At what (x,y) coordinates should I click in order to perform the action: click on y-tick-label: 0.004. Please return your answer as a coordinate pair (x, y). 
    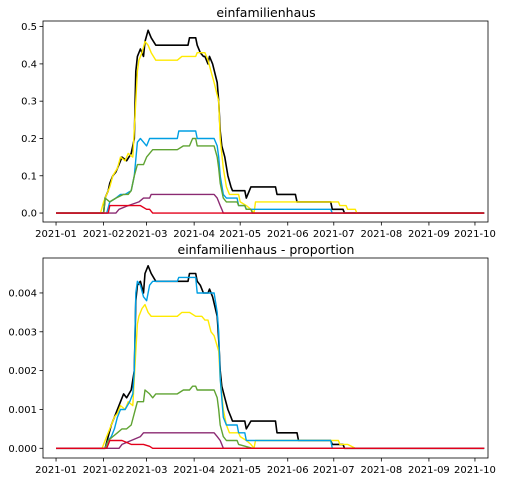
    Looking at the image, I should click on (22, 293).